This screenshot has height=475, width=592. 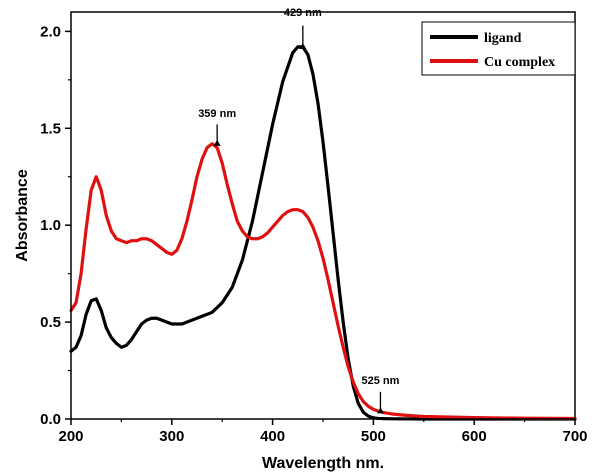 I want to click on x-tick-label: 400, so click(x=272, y=436).